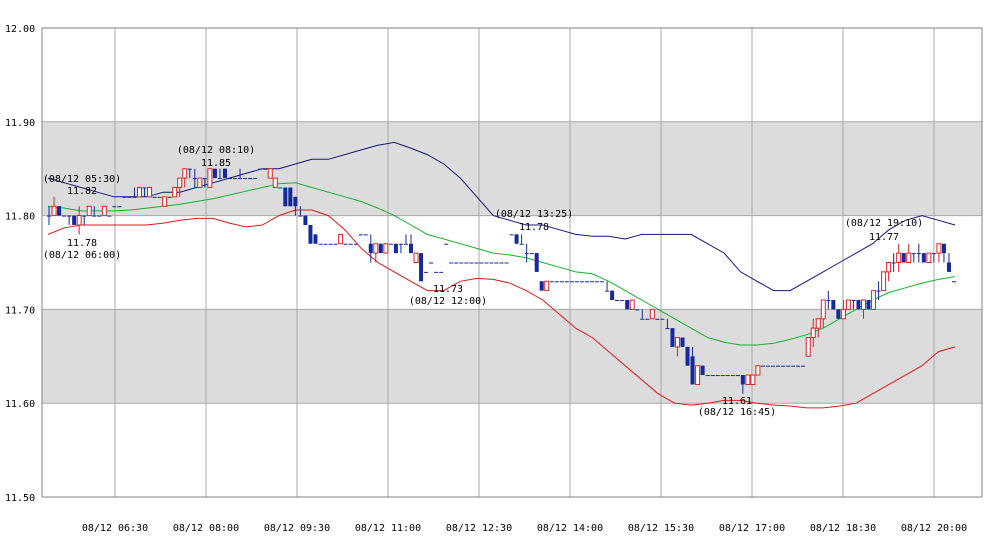  What do you see at coordinates (479, 528) in the screenshot?
I see `x-tick-label: 08/12 12:30` at bounding box center [479, 528].